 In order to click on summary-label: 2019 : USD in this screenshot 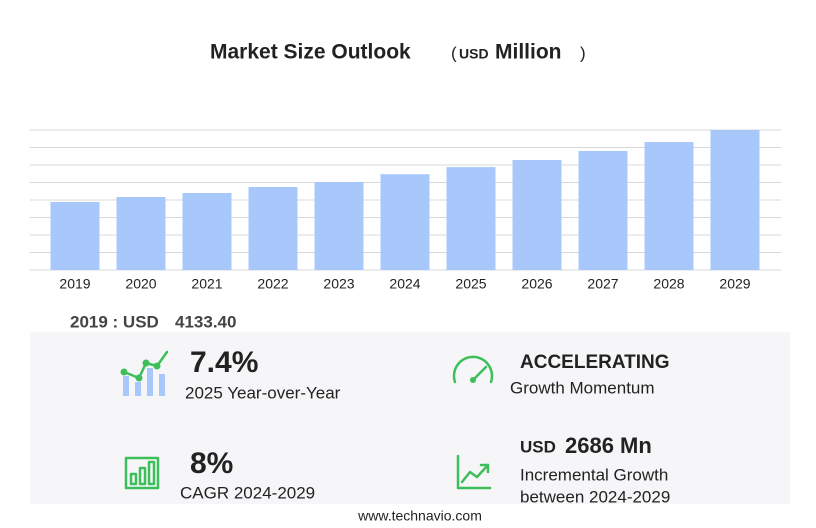, I will do `click(114, 321)`.